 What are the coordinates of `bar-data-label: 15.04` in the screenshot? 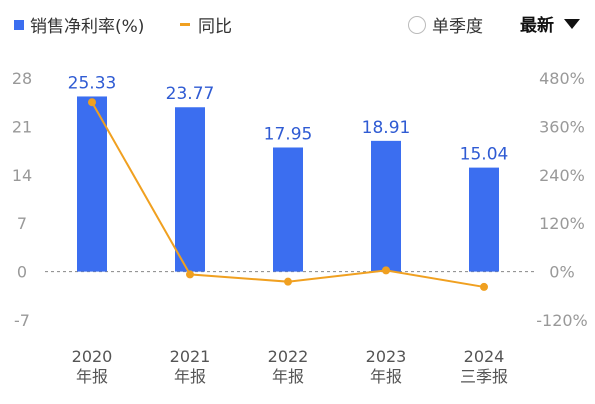 It's located at (484, 155).